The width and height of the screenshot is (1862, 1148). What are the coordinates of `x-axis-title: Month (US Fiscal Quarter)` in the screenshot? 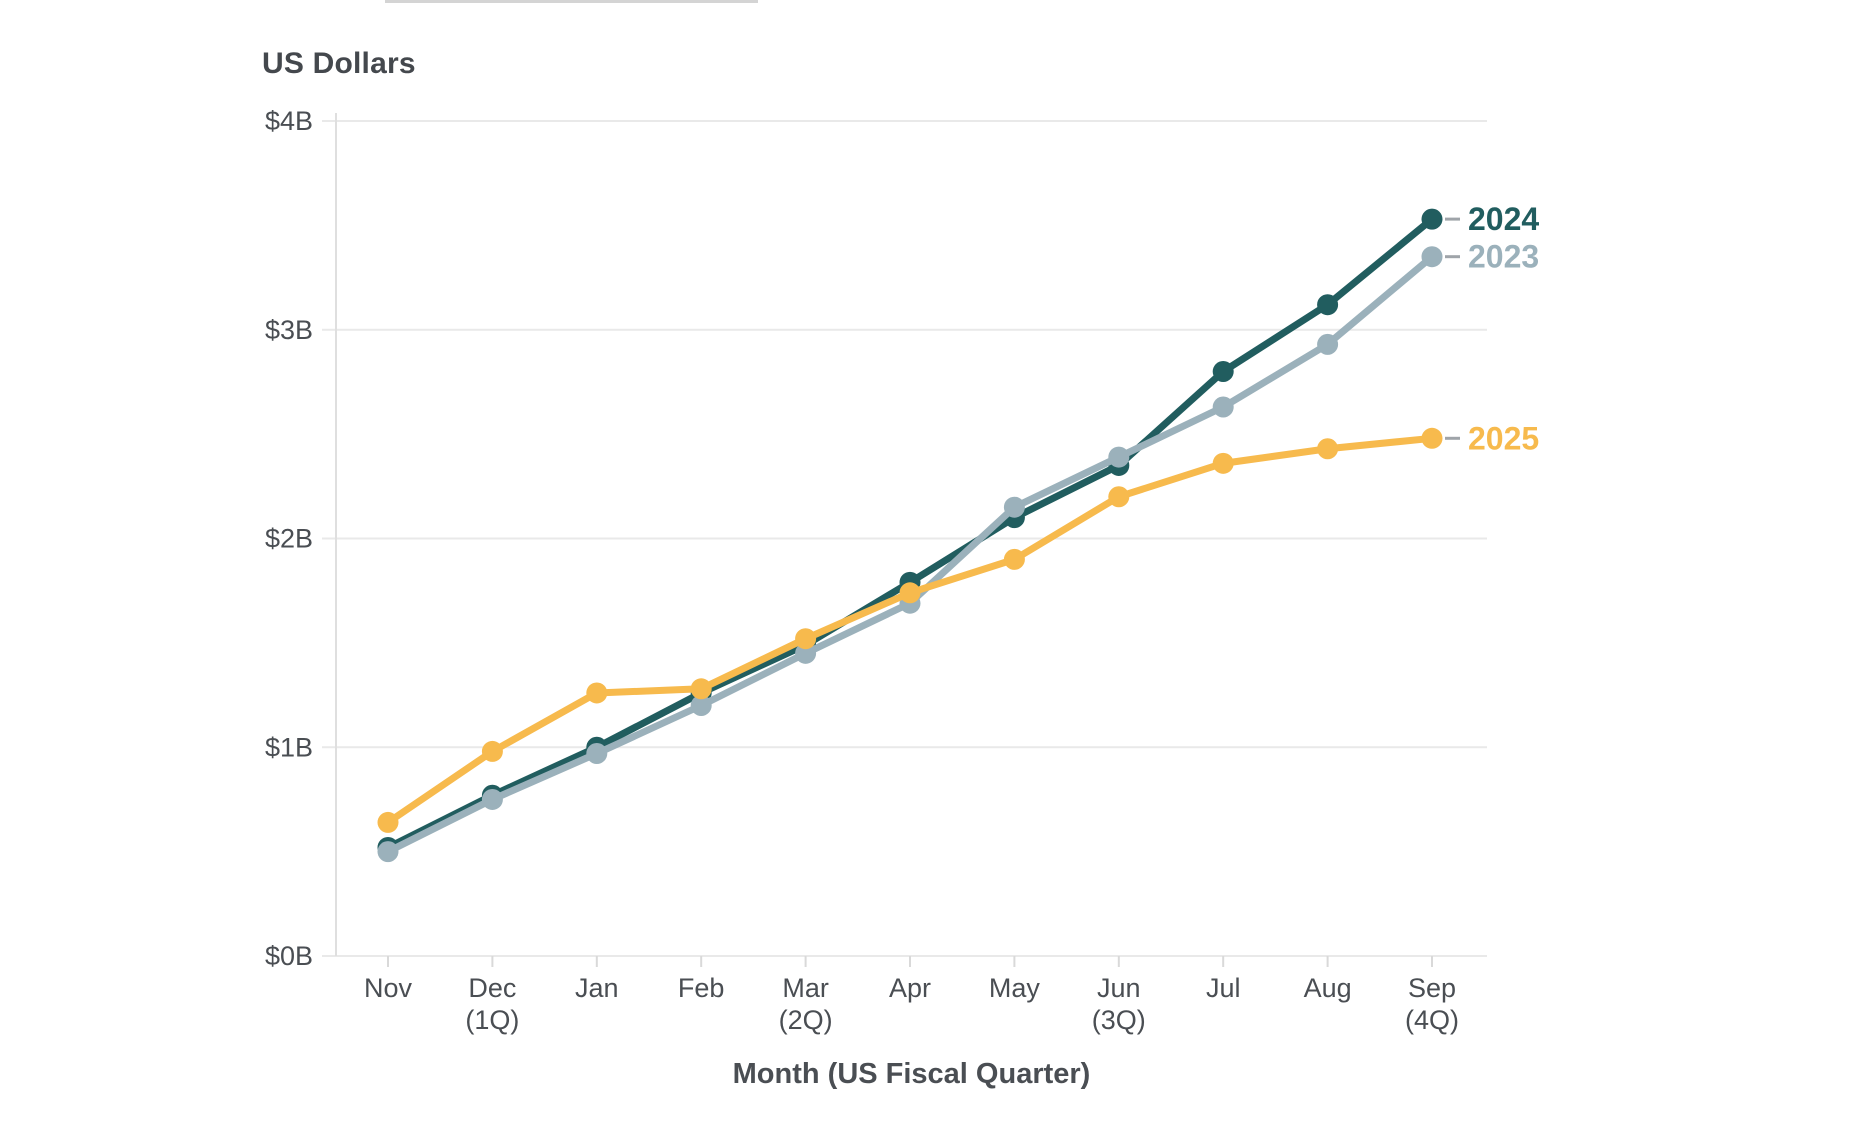 It's located at (911, 1074).